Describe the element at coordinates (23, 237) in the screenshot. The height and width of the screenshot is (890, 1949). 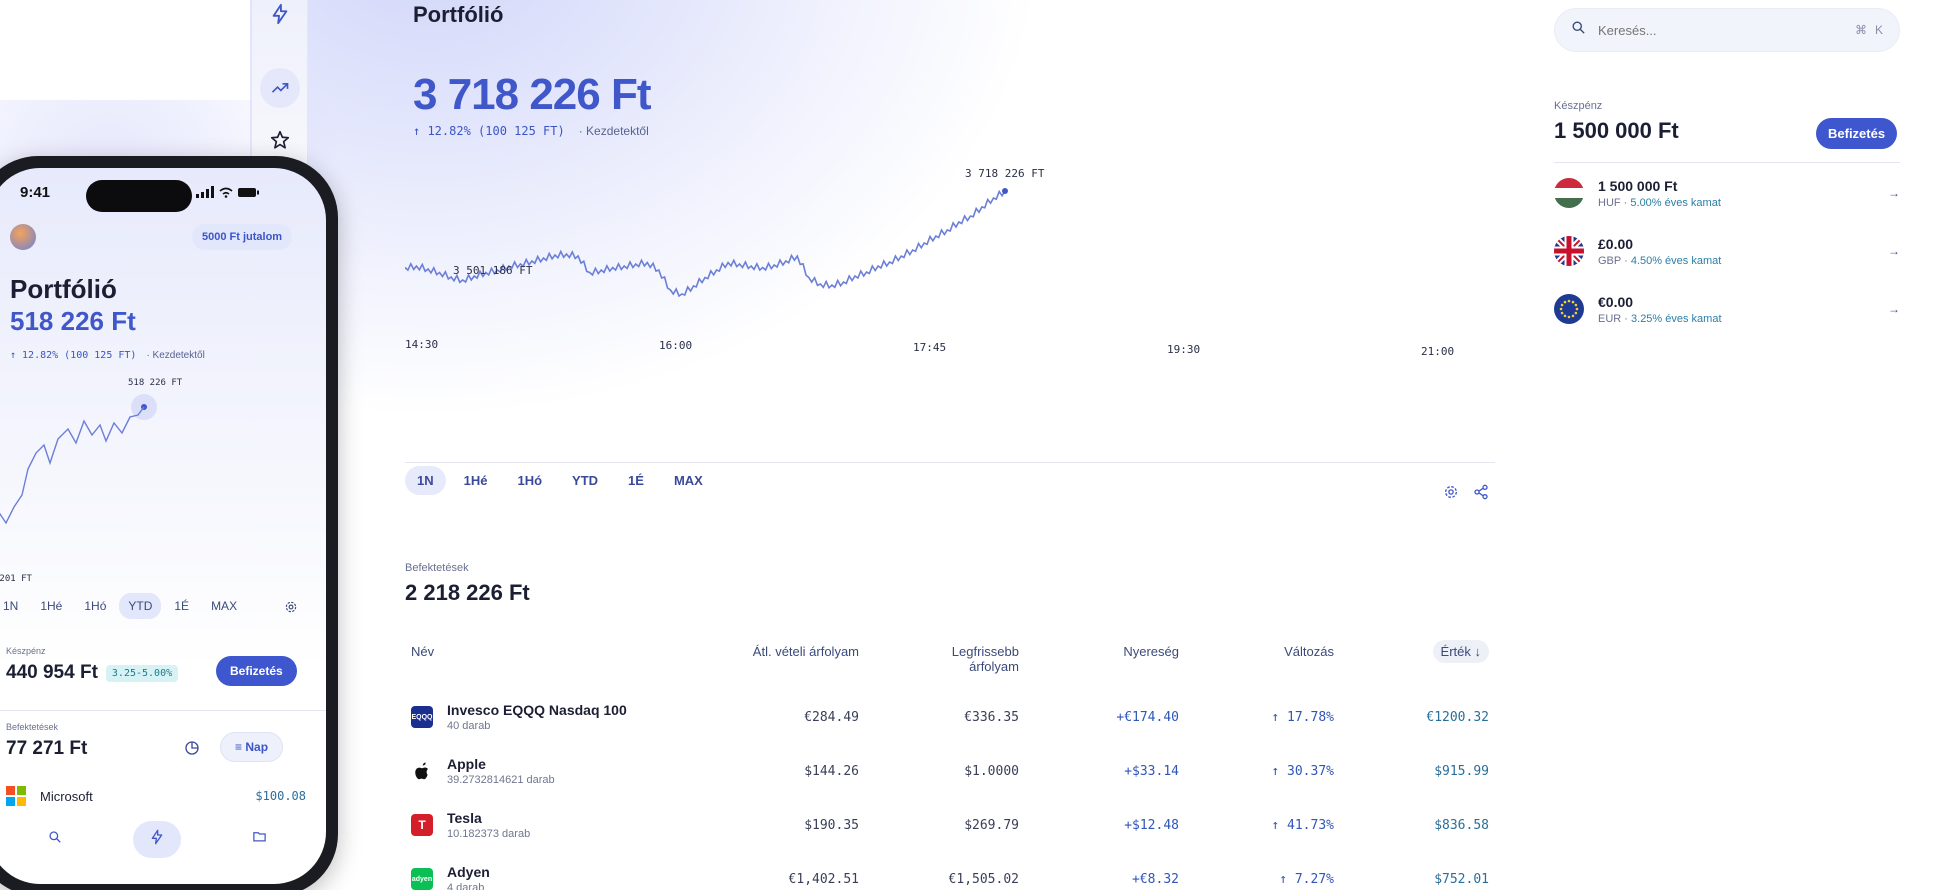
I see `avatar` at that location.